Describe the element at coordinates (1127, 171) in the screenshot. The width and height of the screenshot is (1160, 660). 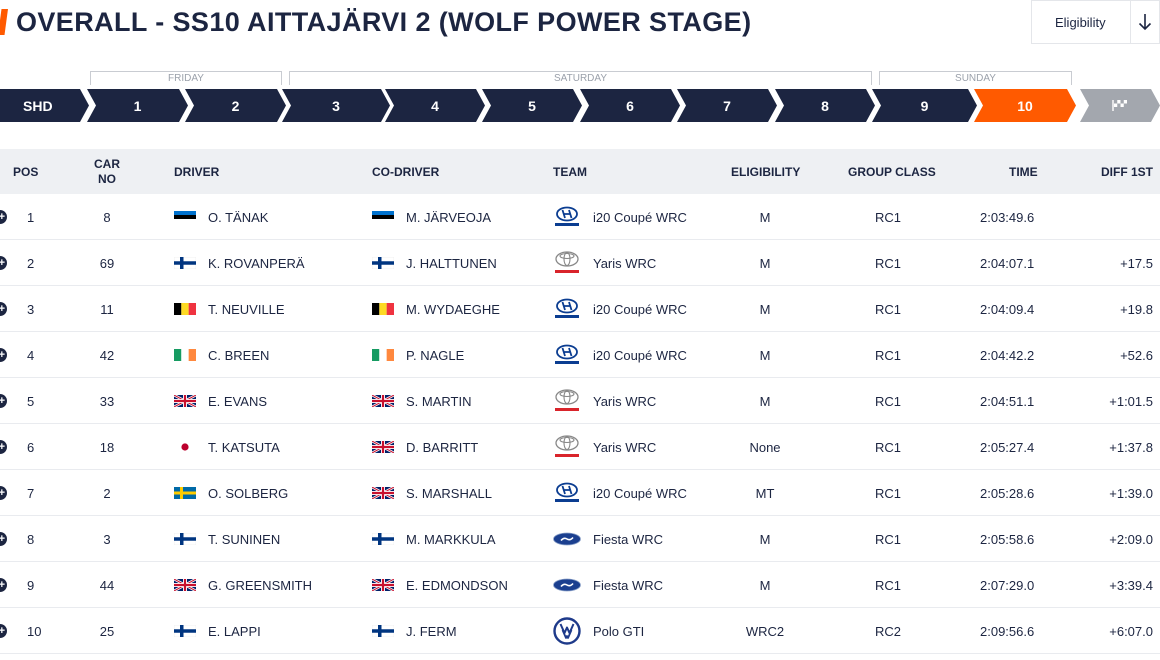
I see `header-diff-1st: DIFF 1ST` at that location.